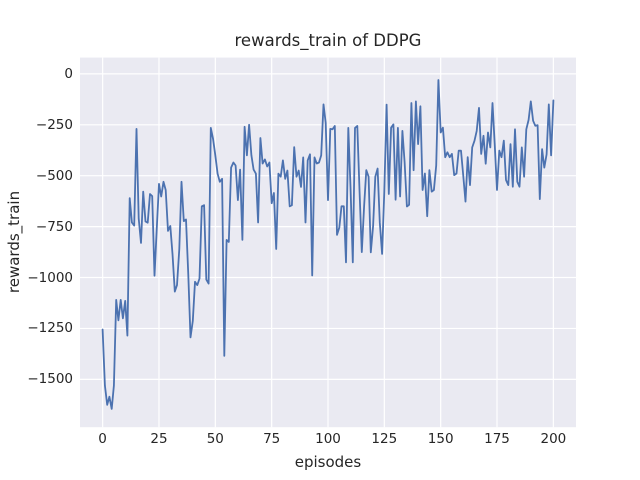  I want to click on y-tick-label: −1250, so click(50, 328).